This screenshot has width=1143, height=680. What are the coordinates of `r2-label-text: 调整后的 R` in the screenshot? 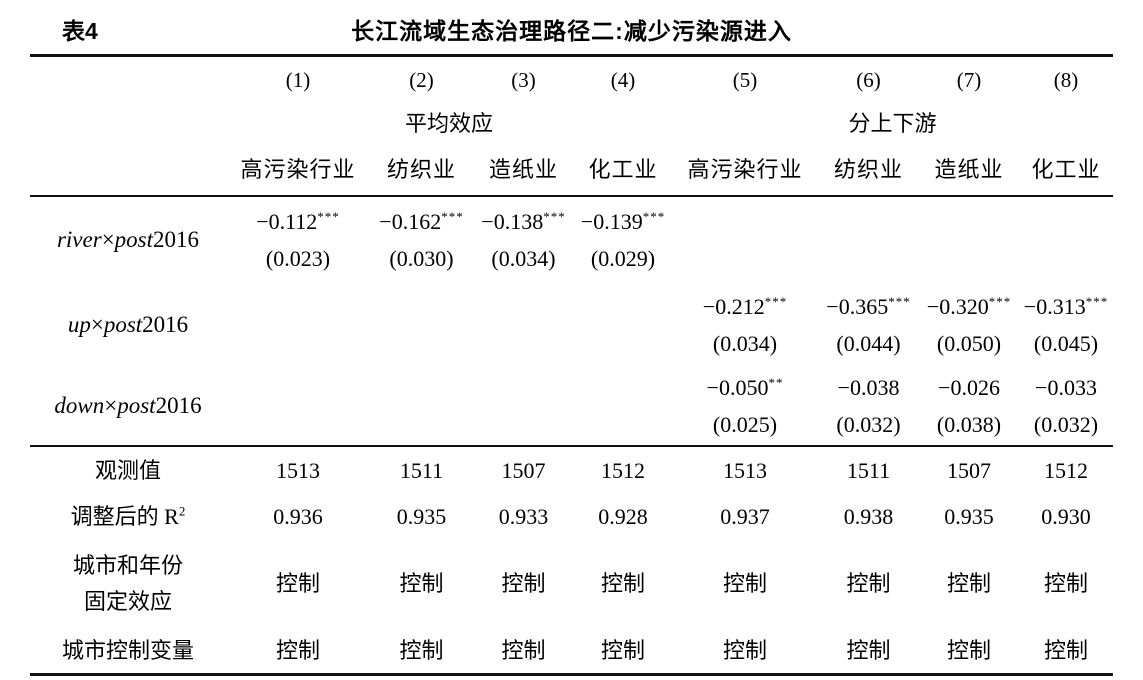 It's located at (124, 517).